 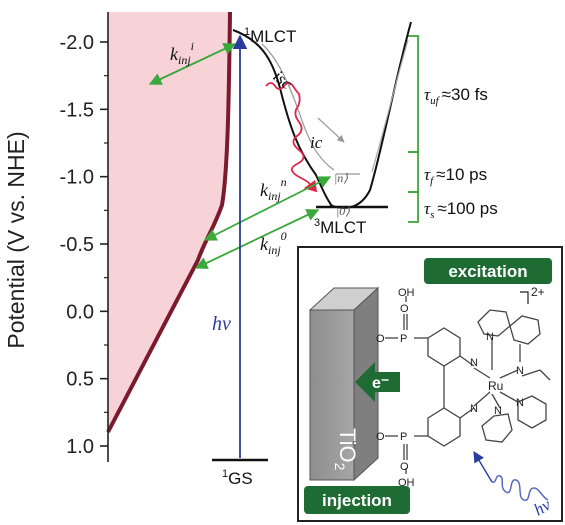 What do you see at coordinates (264, 190) in the screenshot?
I see `kinj-n-k: k` at bounding box center [264, 190].